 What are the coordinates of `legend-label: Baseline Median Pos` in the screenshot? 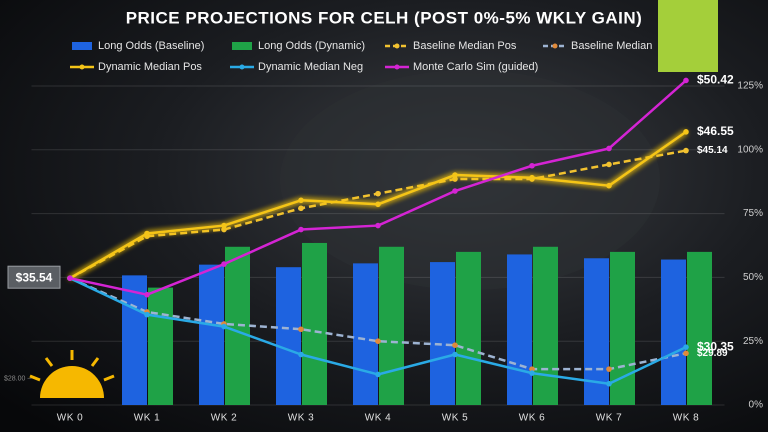 It's located at (465, 46).